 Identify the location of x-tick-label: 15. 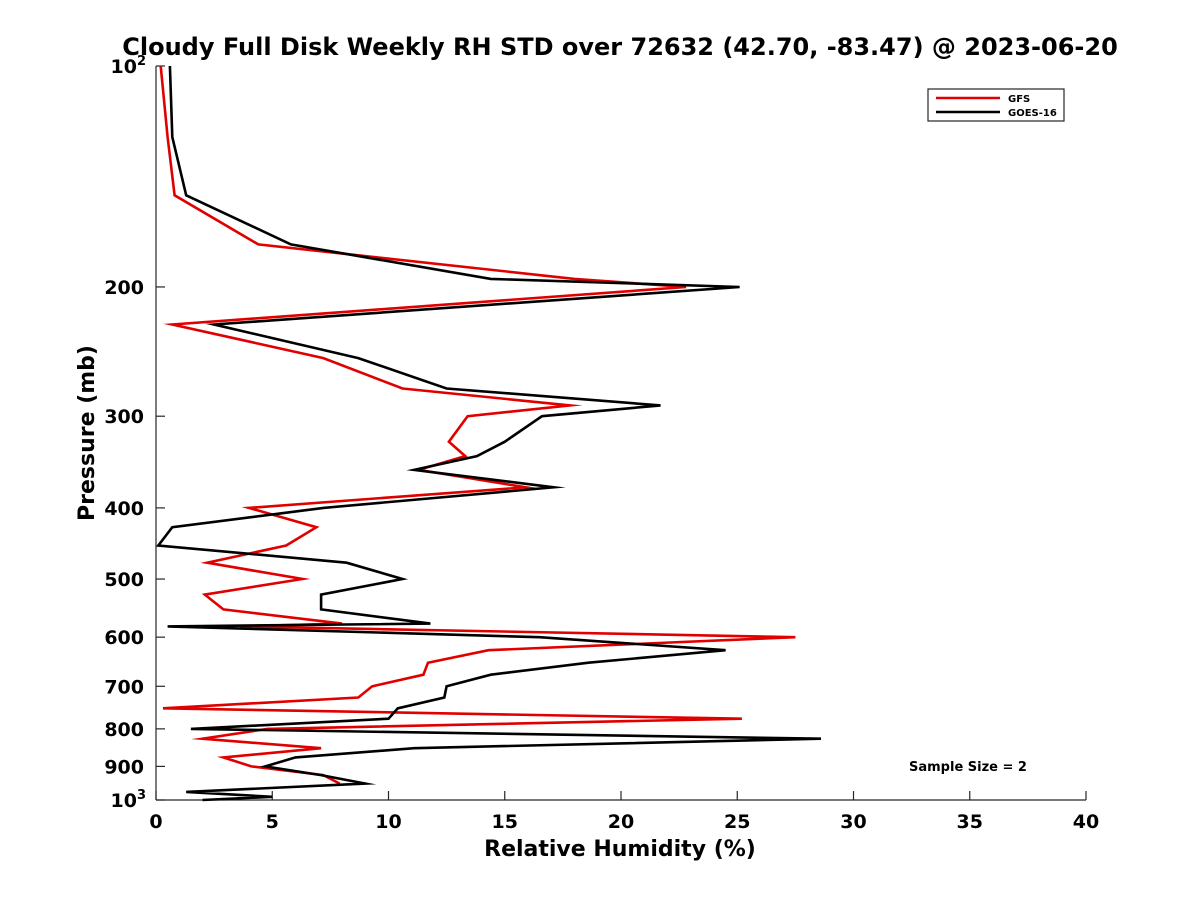
(505, 822).